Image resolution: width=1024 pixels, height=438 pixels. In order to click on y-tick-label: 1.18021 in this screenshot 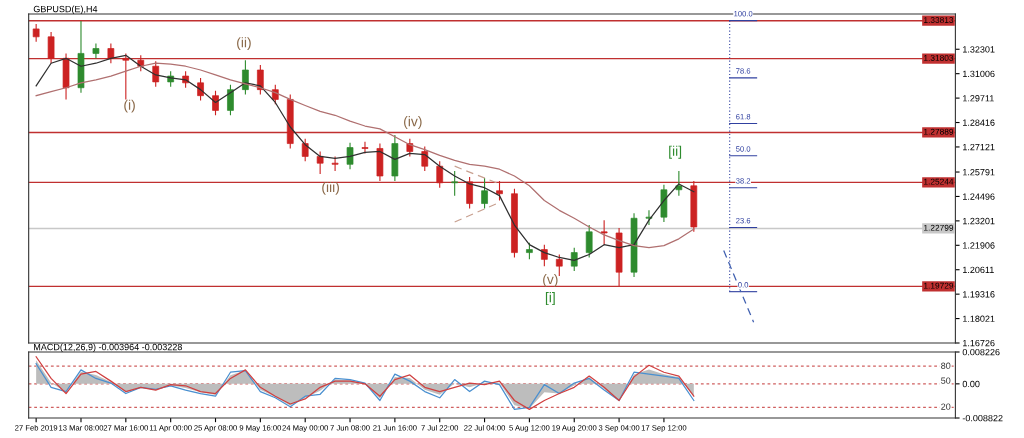, I will do `click(979, 318)`.